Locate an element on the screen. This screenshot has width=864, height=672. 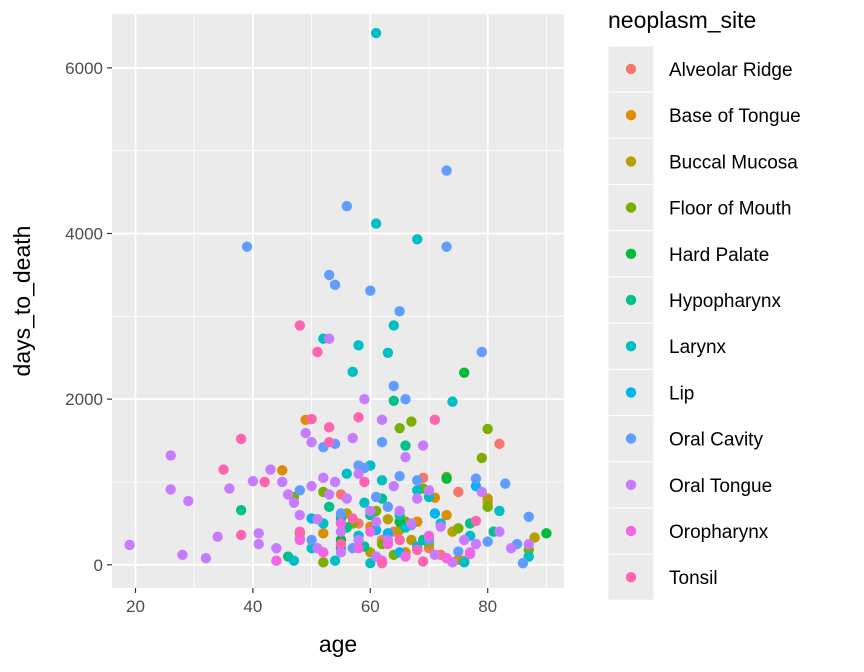
legend-label: Tonsil is located at coordinates (693, 578).